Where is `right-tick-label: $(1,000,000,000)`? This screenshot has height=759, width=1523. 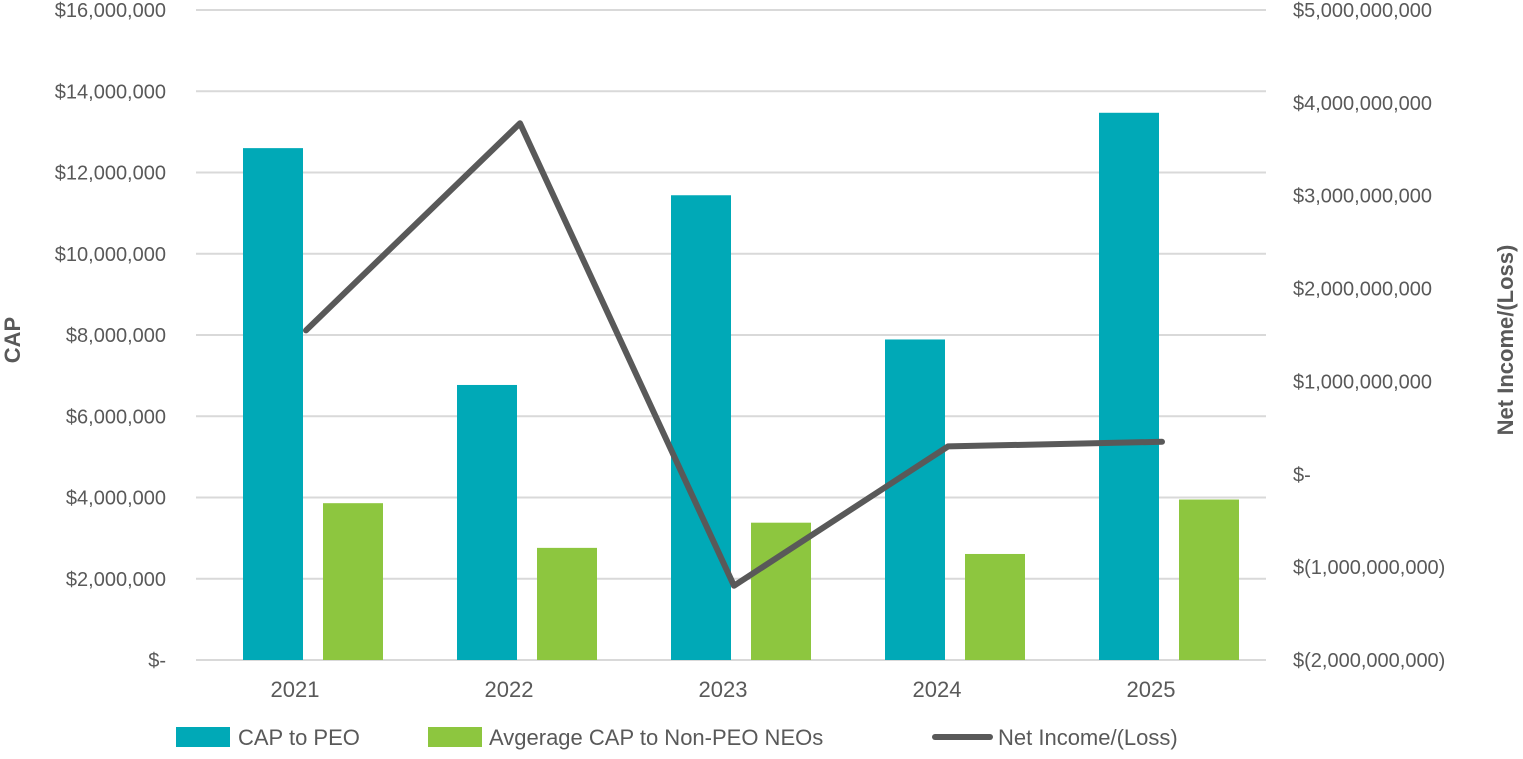
right-tick-label: $(1,000,000,000) is located at coordinates (1369, 568).